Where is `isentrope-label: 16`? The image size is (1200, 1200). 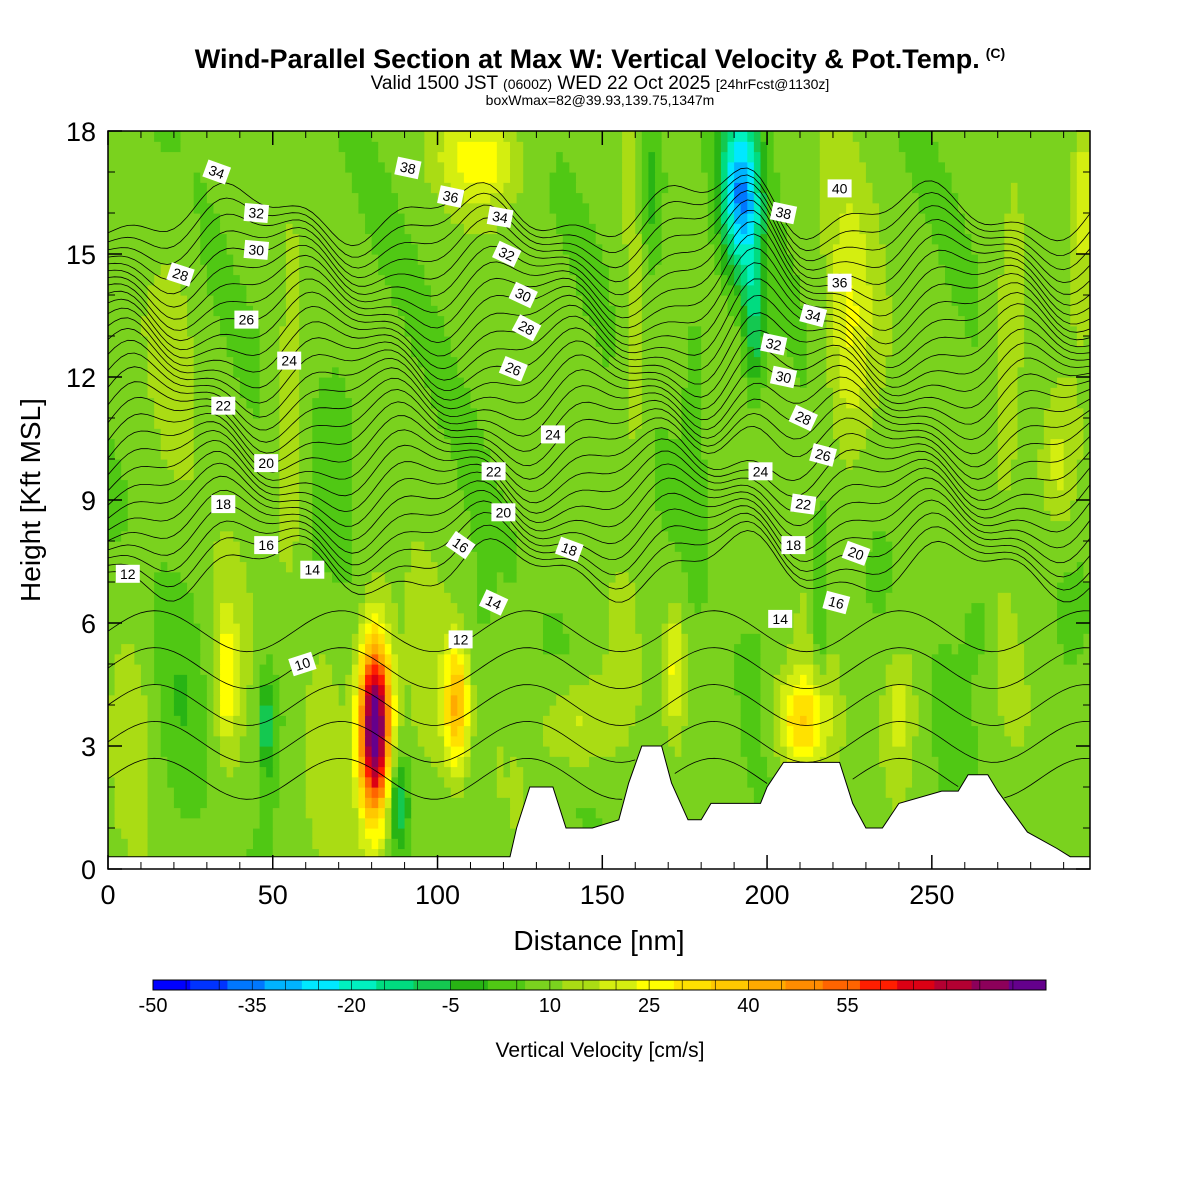 isentrope-label: 16 is located at coordinates (836, 602).